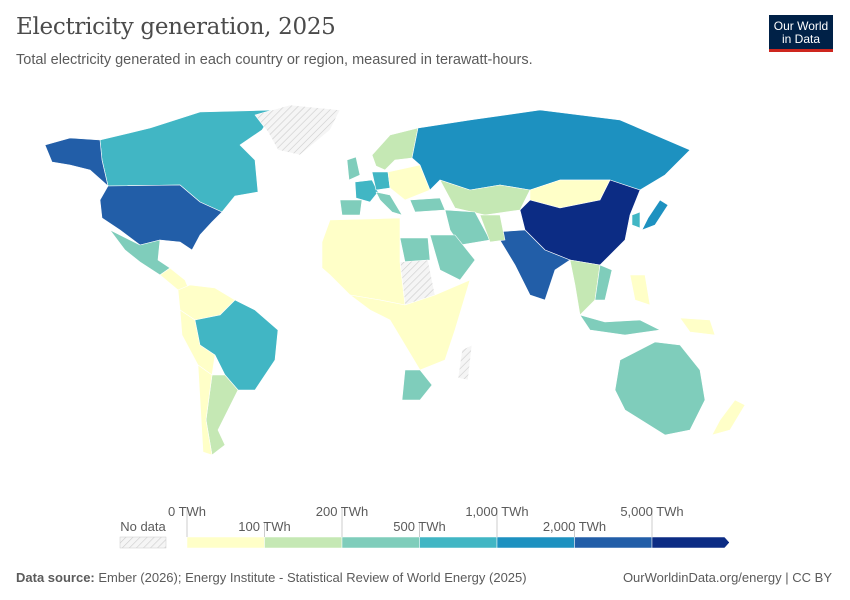 This screenshot has height=600, width=850. I want to click on region-argentina: Argentina, so click(222, 415).